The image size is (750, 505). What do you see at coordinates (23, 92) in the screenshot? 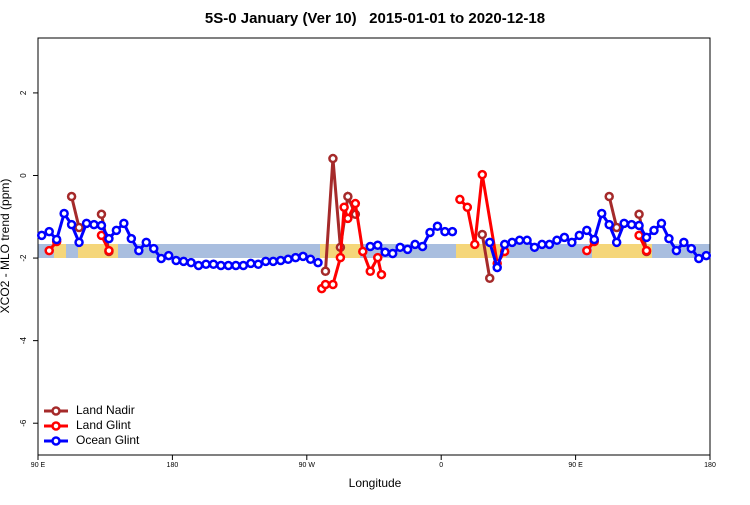
I see `y-tick-label: 2` at bounding box center [23, 92].